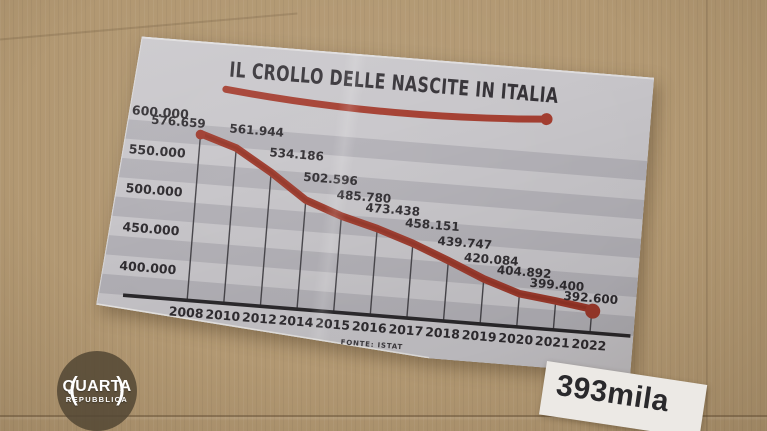 The image size is (767, 431). I want to click on year-label: 2012, so click(259, 318).